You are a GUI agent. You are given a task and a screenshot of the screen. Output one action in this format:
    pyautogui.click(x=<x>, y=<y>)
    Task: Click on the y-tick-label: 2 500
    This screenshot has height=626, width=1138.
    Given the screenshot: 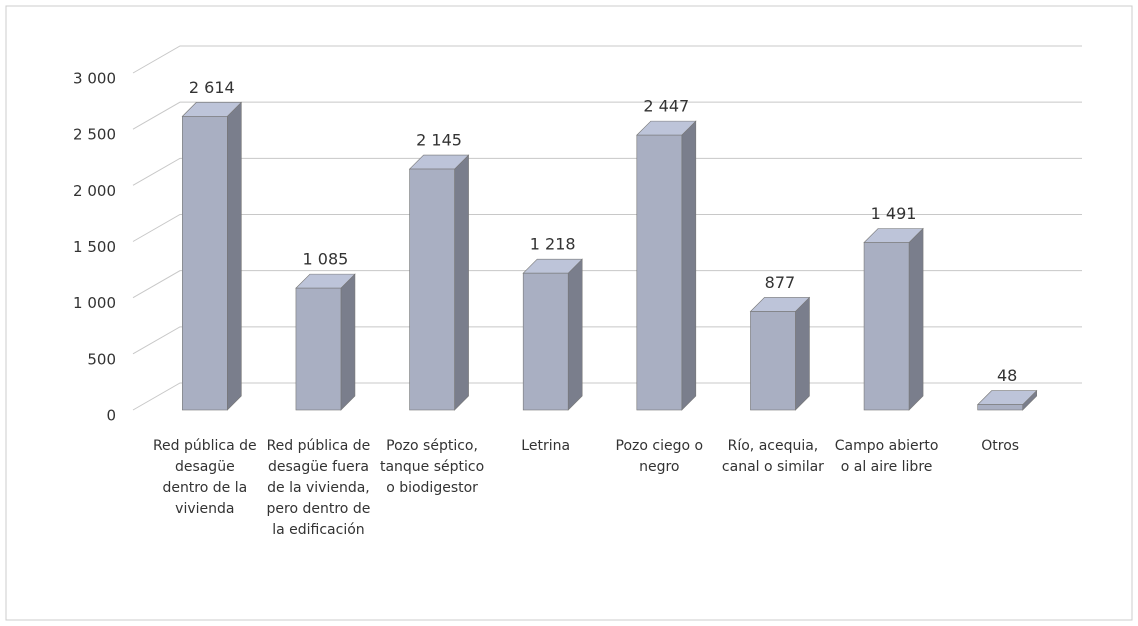 What is the action you would take?
    pyautogui.click(x=94, y=135)
    